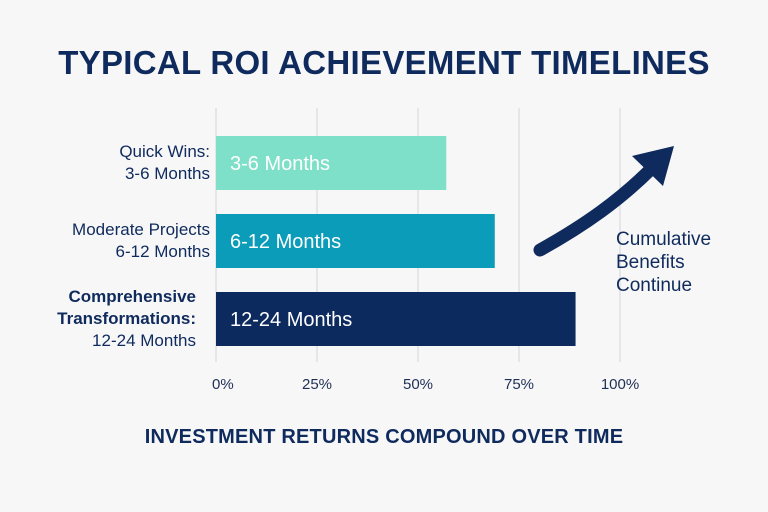  What do you see at coordinates (141, 241) in the screenshot?
I see `category-label: Moderate Projects 6-12 Months` at bounding box center [141, 241].